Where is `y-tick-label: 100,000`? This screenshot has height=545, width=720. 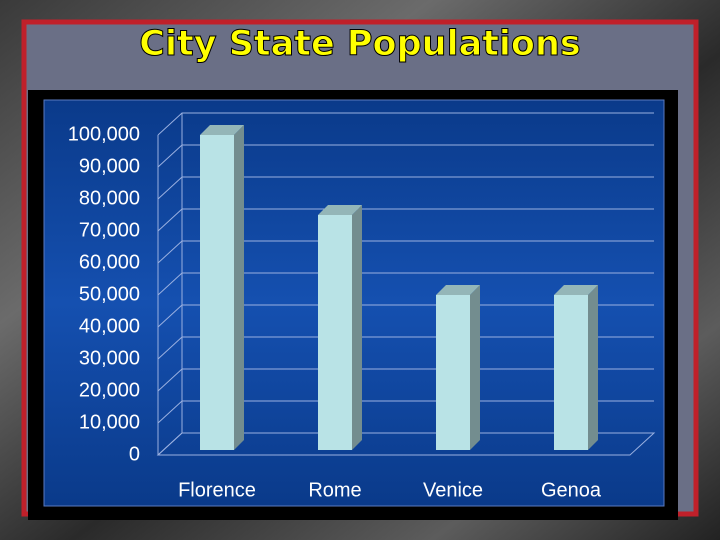
y-tick-label: 100,000 is located at coordinates (104, 134).